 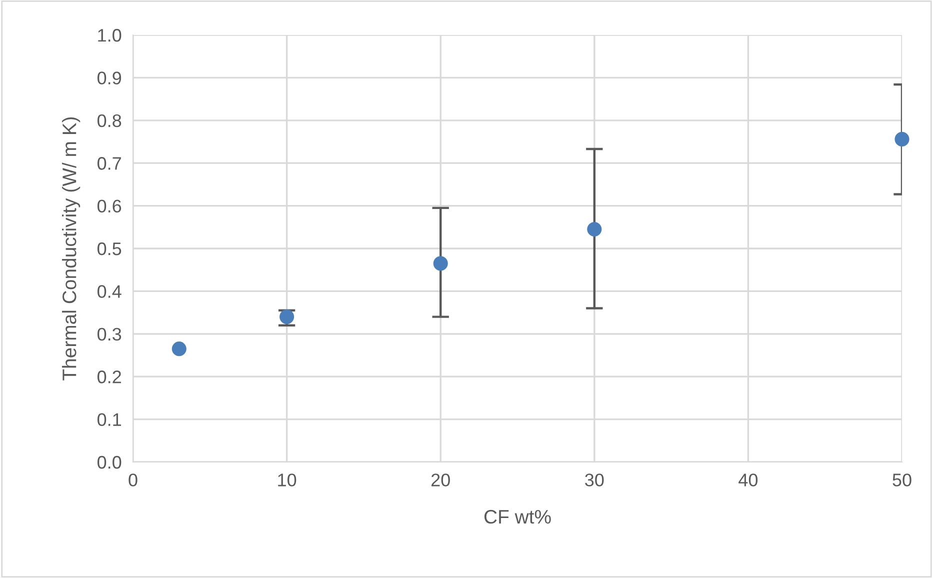 What do you see at coordinates (109, 249) in the screenshot?
I see `y-tick-label: 0.5` at bounding box center [109, 249].